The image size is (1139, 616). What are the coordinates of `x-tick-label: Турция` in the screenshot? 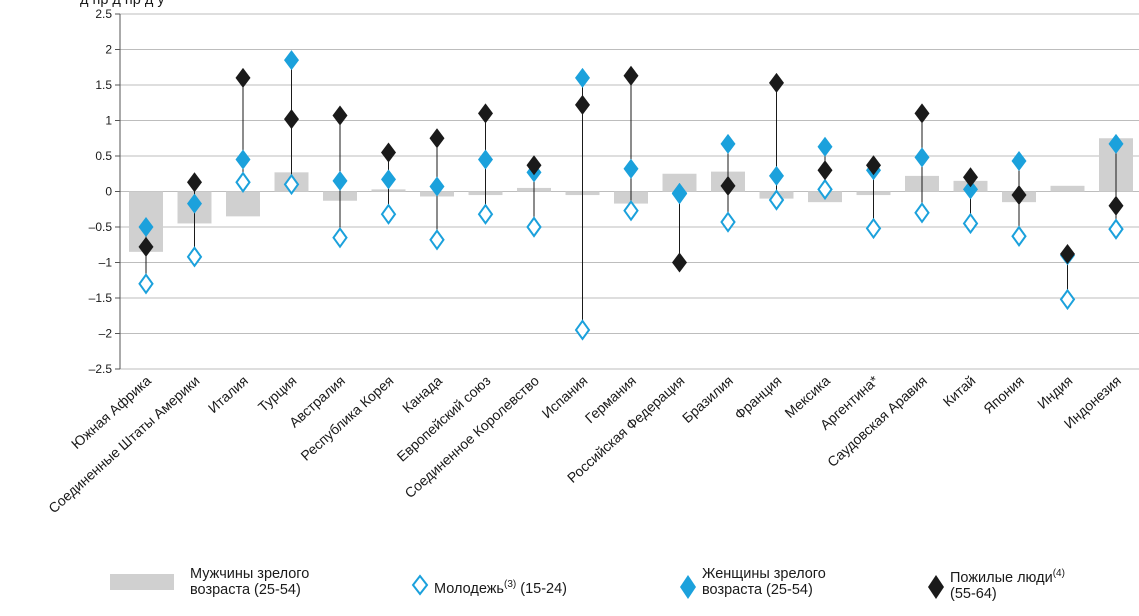 It's located at (277, 393).